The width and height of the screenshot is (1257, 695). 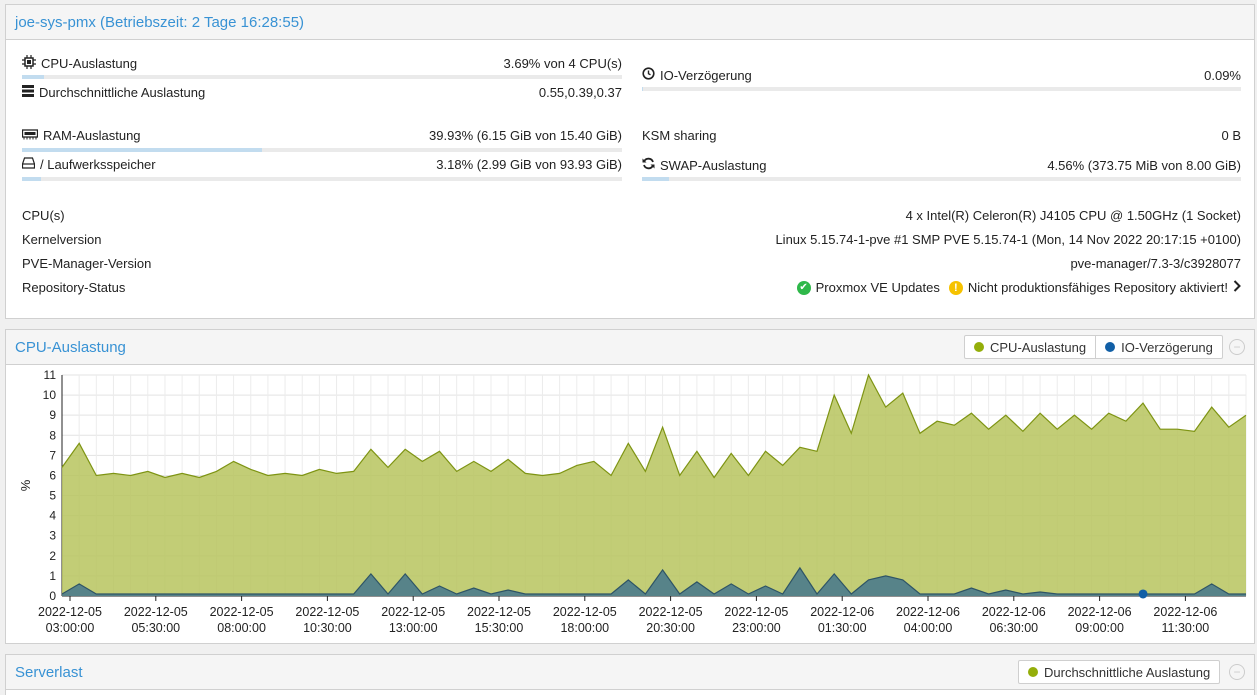 I want to click on ram-usage-value: 39.93% (6.15 GiB von 15.40 GiB), so click(x=525, y=135).